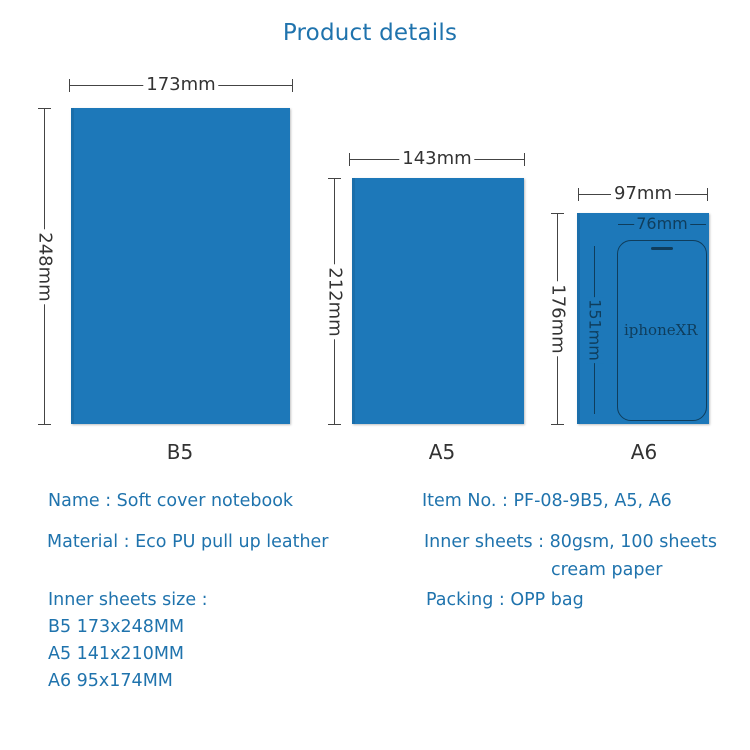 The image size is (750, 750). Describe the element at coordinates (570, 542) in the screenshot. I see `spec-inner-sheets: Inner sheets : 80gsm, 100 sheets` at that location.